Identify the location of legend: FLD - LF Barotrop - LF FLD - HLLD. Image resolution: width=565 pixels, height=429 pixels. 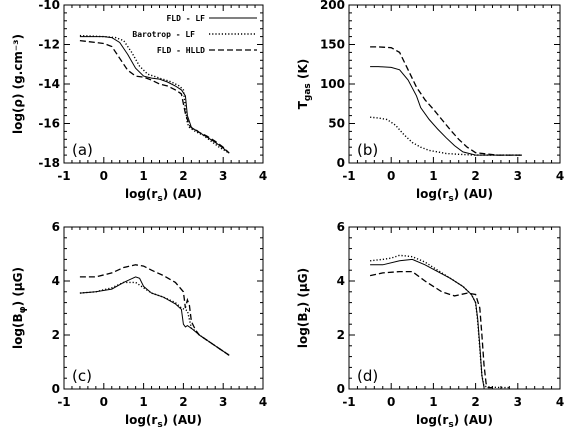
(194, 34).